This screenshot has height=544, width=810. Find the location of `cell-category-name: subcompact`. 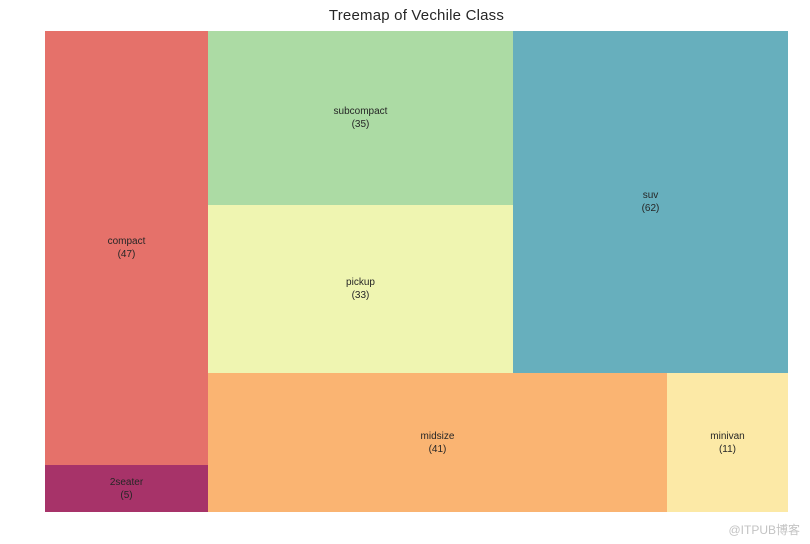

cell-category-name: subcompact is located at coordinates (360, 111).